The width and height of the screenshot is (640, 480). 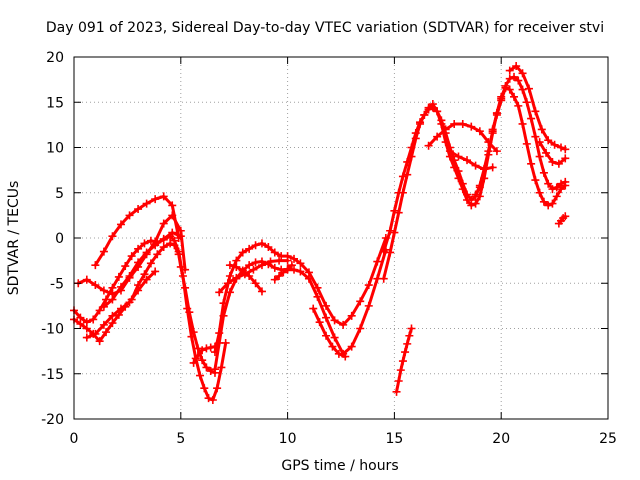 I want to click on y-tick-label: 15, so click(x=55, y=103).